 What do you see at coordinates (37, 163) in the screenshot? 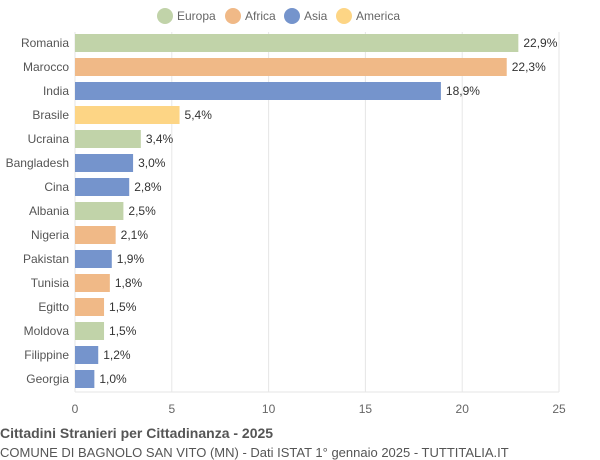
I see `category-label: Bangladesh` at bounding box center [37, 163].